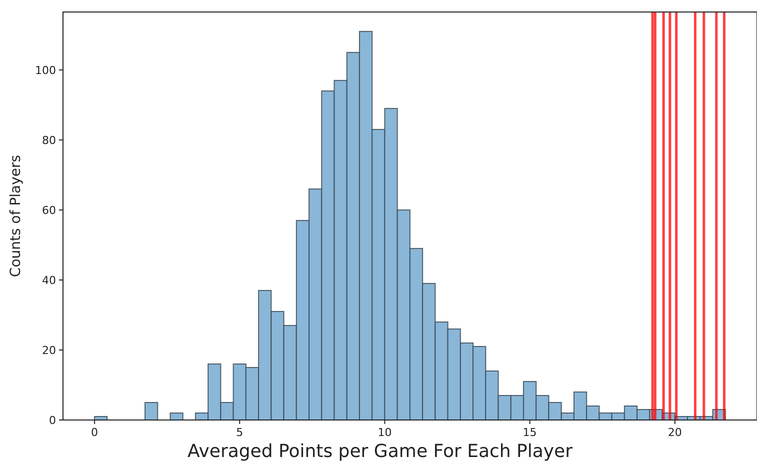 Image resolution: width=757 pixels, height=464 pixels. Describe the element at coordinates (52, 420) in the screenshot. I see `y-tick-label: 0` at that location.